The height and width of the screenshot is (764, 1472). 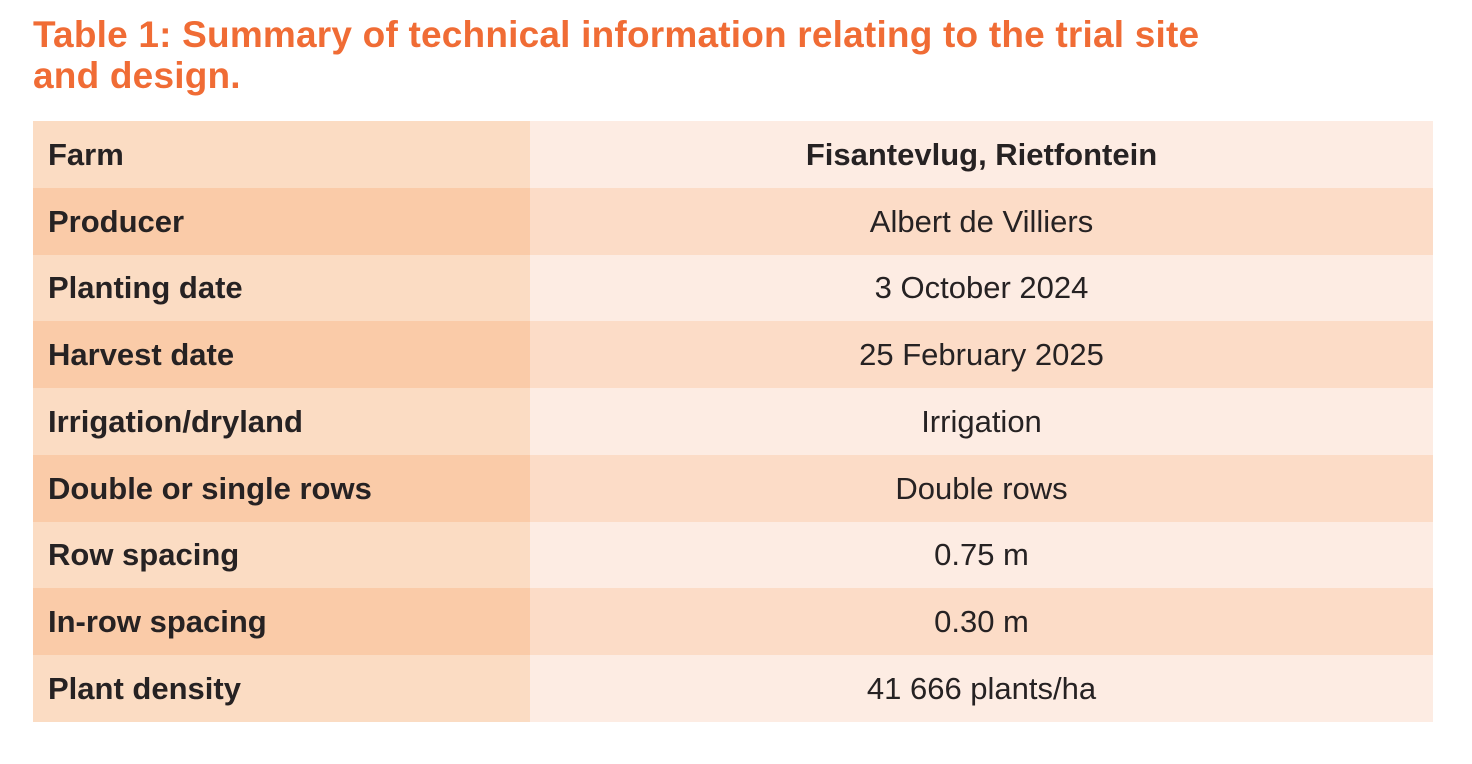 I want to click on row-label: Harvest date, so click(x=281, y=355).